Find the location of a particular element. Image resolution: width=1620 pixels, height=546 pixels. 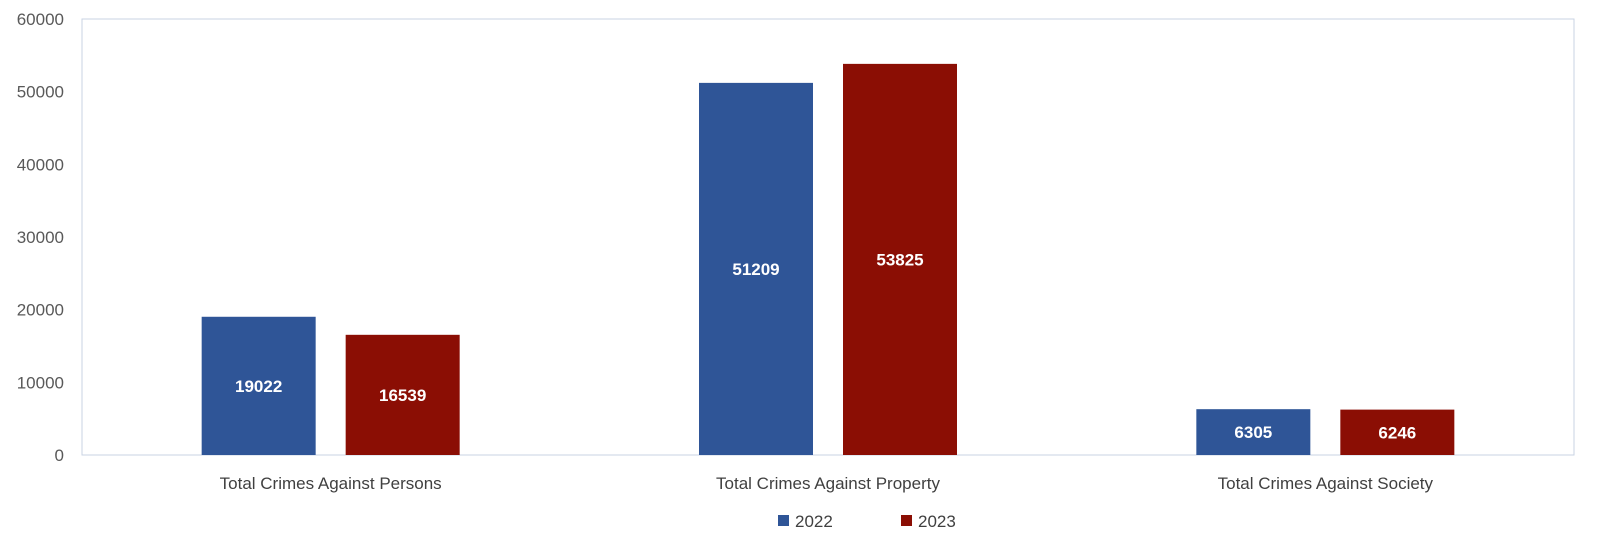

data-label-2023-2: 53825 is located at coordinates (899, 259).